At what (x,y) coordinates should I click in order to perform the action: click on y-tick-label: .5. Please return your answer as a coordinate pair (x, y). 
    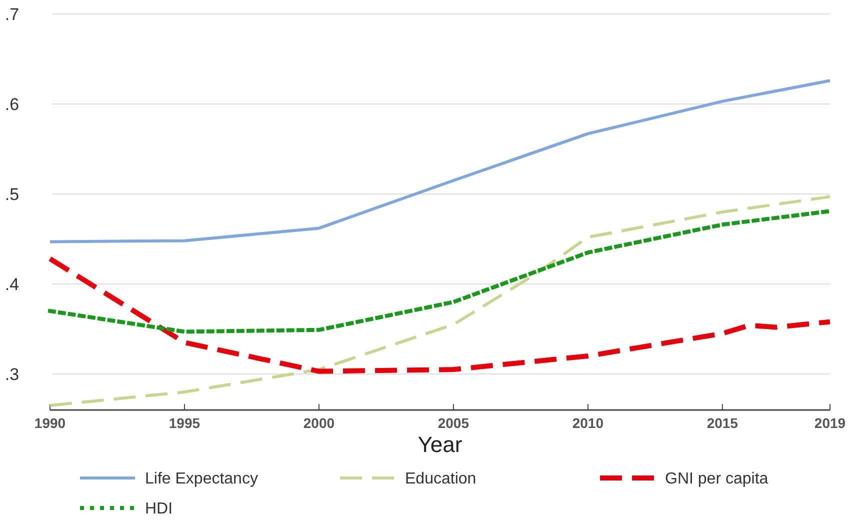
    Looking at the image, I should click on (12, 194).